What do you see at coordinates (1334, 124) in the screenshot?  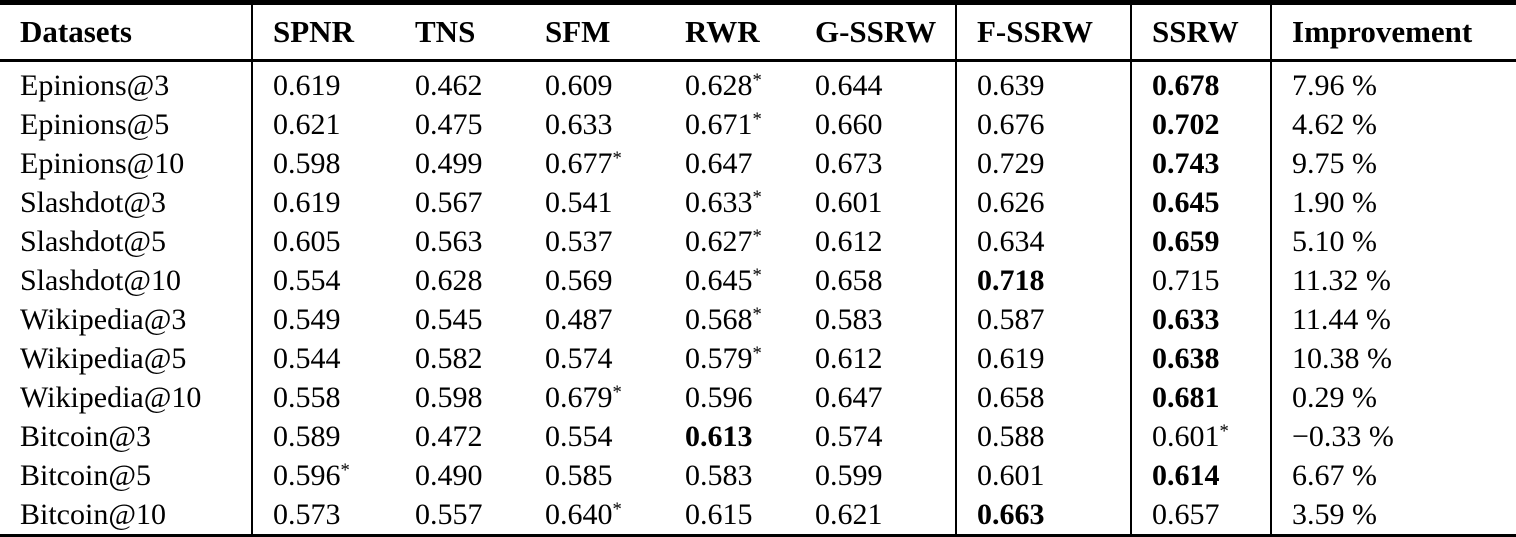 I see `improvement-value-cell: 4.62 %` at bounding box center [1334, 124].